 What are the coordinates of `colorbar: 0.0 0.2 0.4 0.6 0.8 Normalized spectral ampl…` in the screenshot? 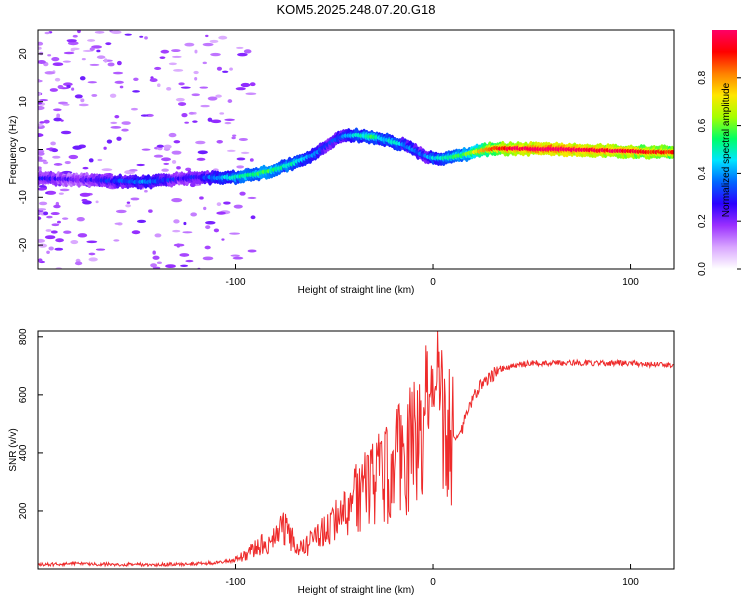 It's located at (719, 153).